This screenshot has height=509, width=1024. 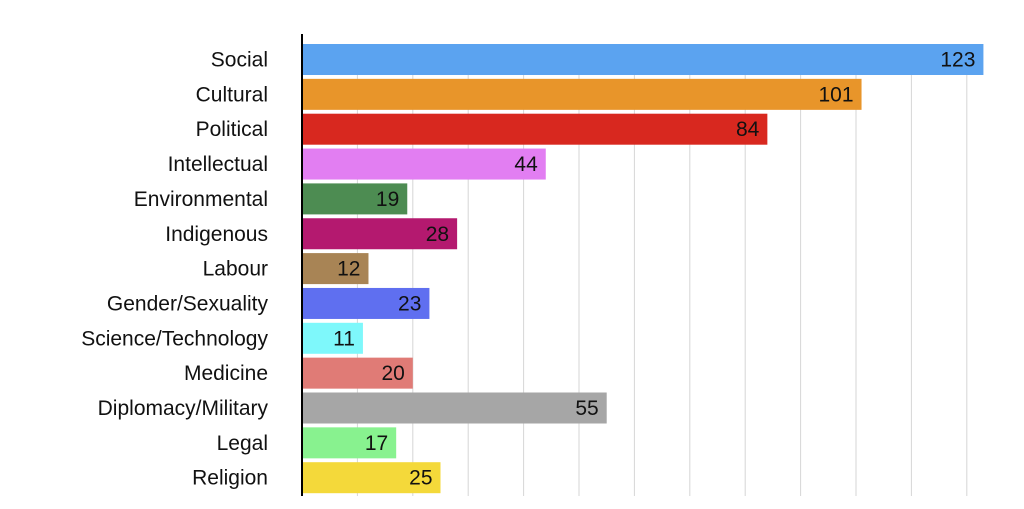 What do you see at coordinates (355, 199) in the screenshot?
I see `bar-environmental` at bounding box center [355, 199].